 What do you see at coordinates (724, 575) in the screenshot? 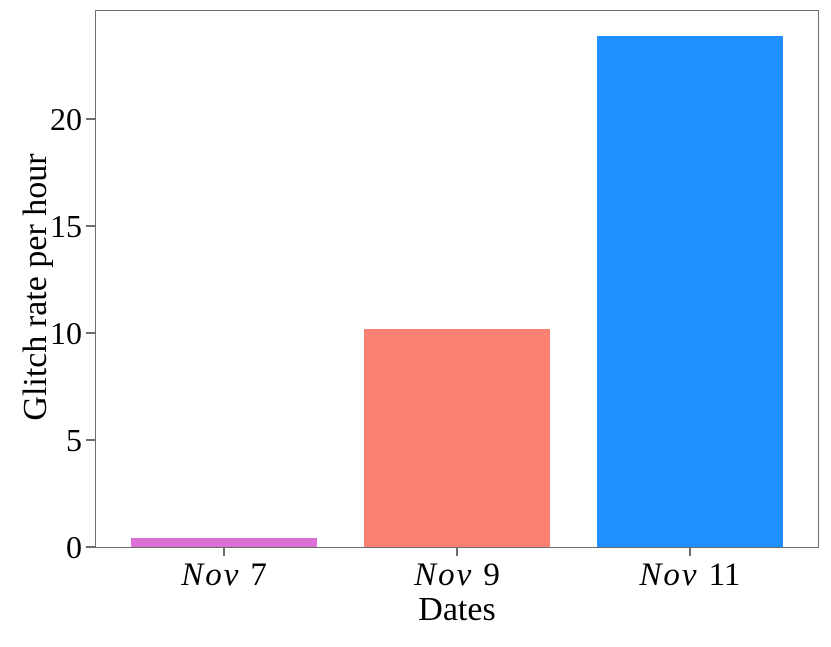
I see `x-tick-label-day: 11` at bounding box center [724, 575].